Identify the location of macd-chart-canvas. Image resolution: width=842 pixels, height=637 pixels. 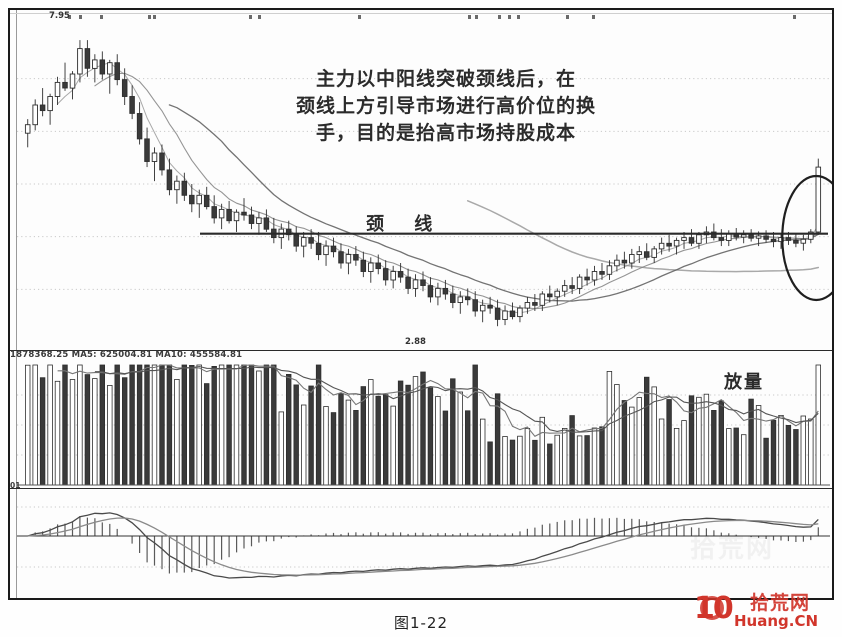
(423, 542).